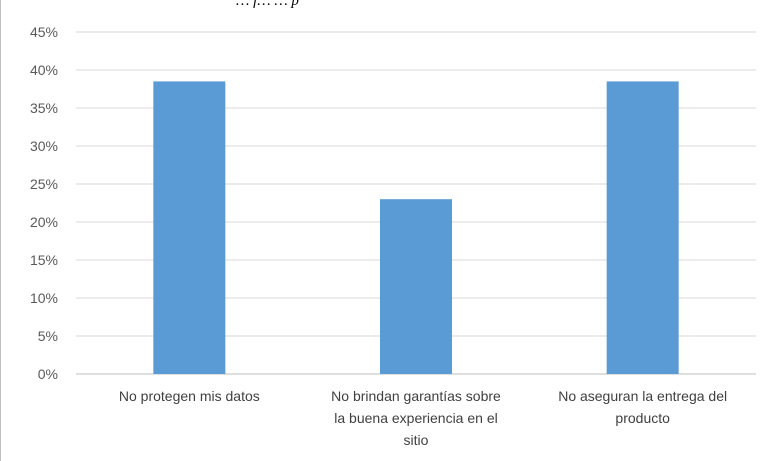 The image size is (767, 461). What do you see at coordinates (44, 222) in the screenshot?
I see `y-tick-label: 20%` at bounding box center [44, 222].